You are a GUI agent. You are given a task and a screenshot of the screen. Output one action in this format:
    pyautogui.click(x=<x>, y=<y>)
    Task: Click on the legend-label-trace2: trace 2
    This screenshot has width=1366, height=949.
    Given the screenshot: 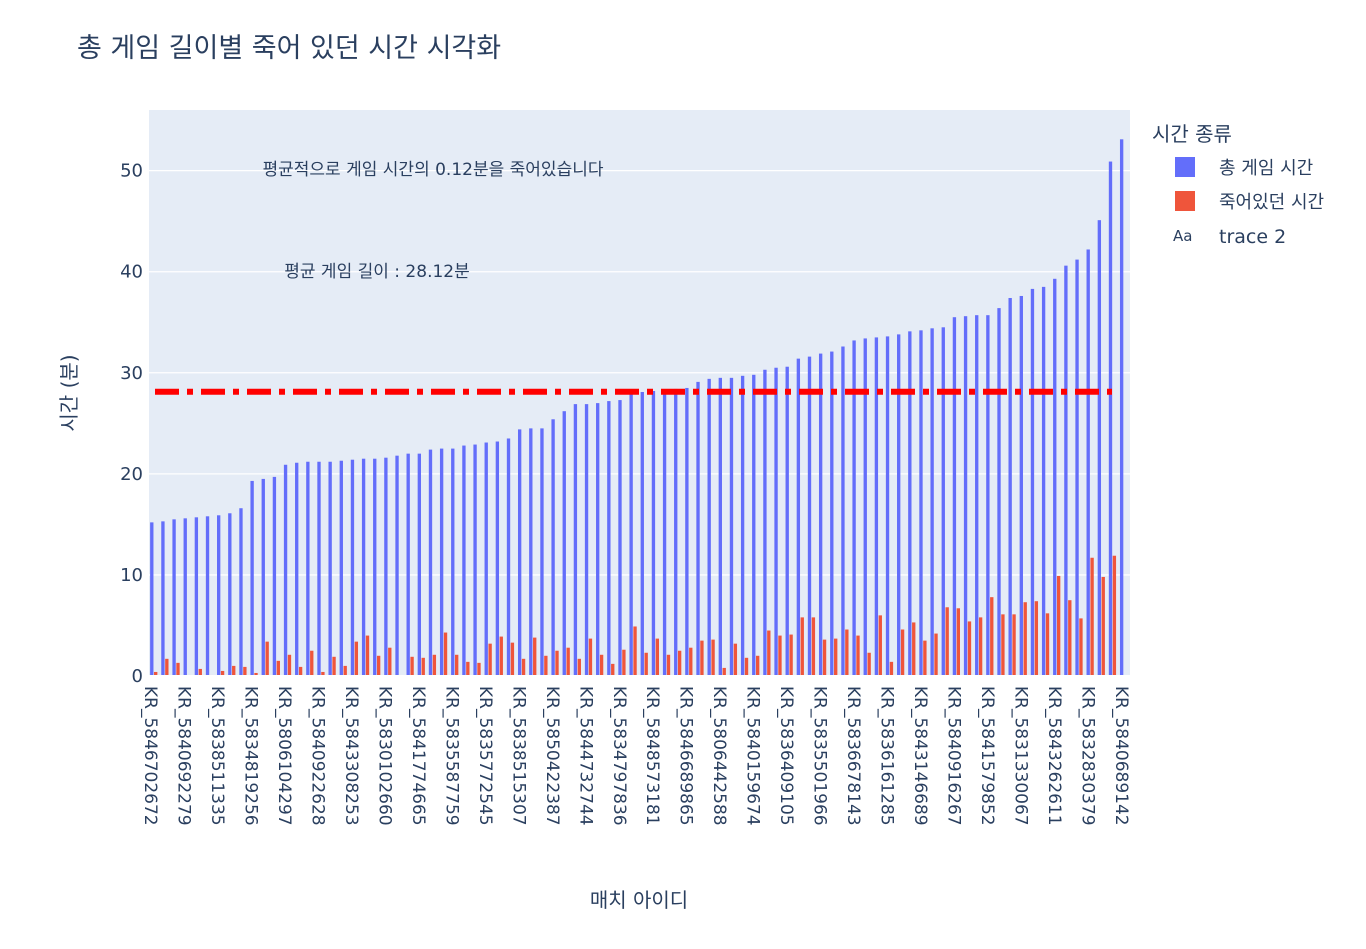 What is the action you would take?
    pyautogui.click(x=1252, y=237)
    